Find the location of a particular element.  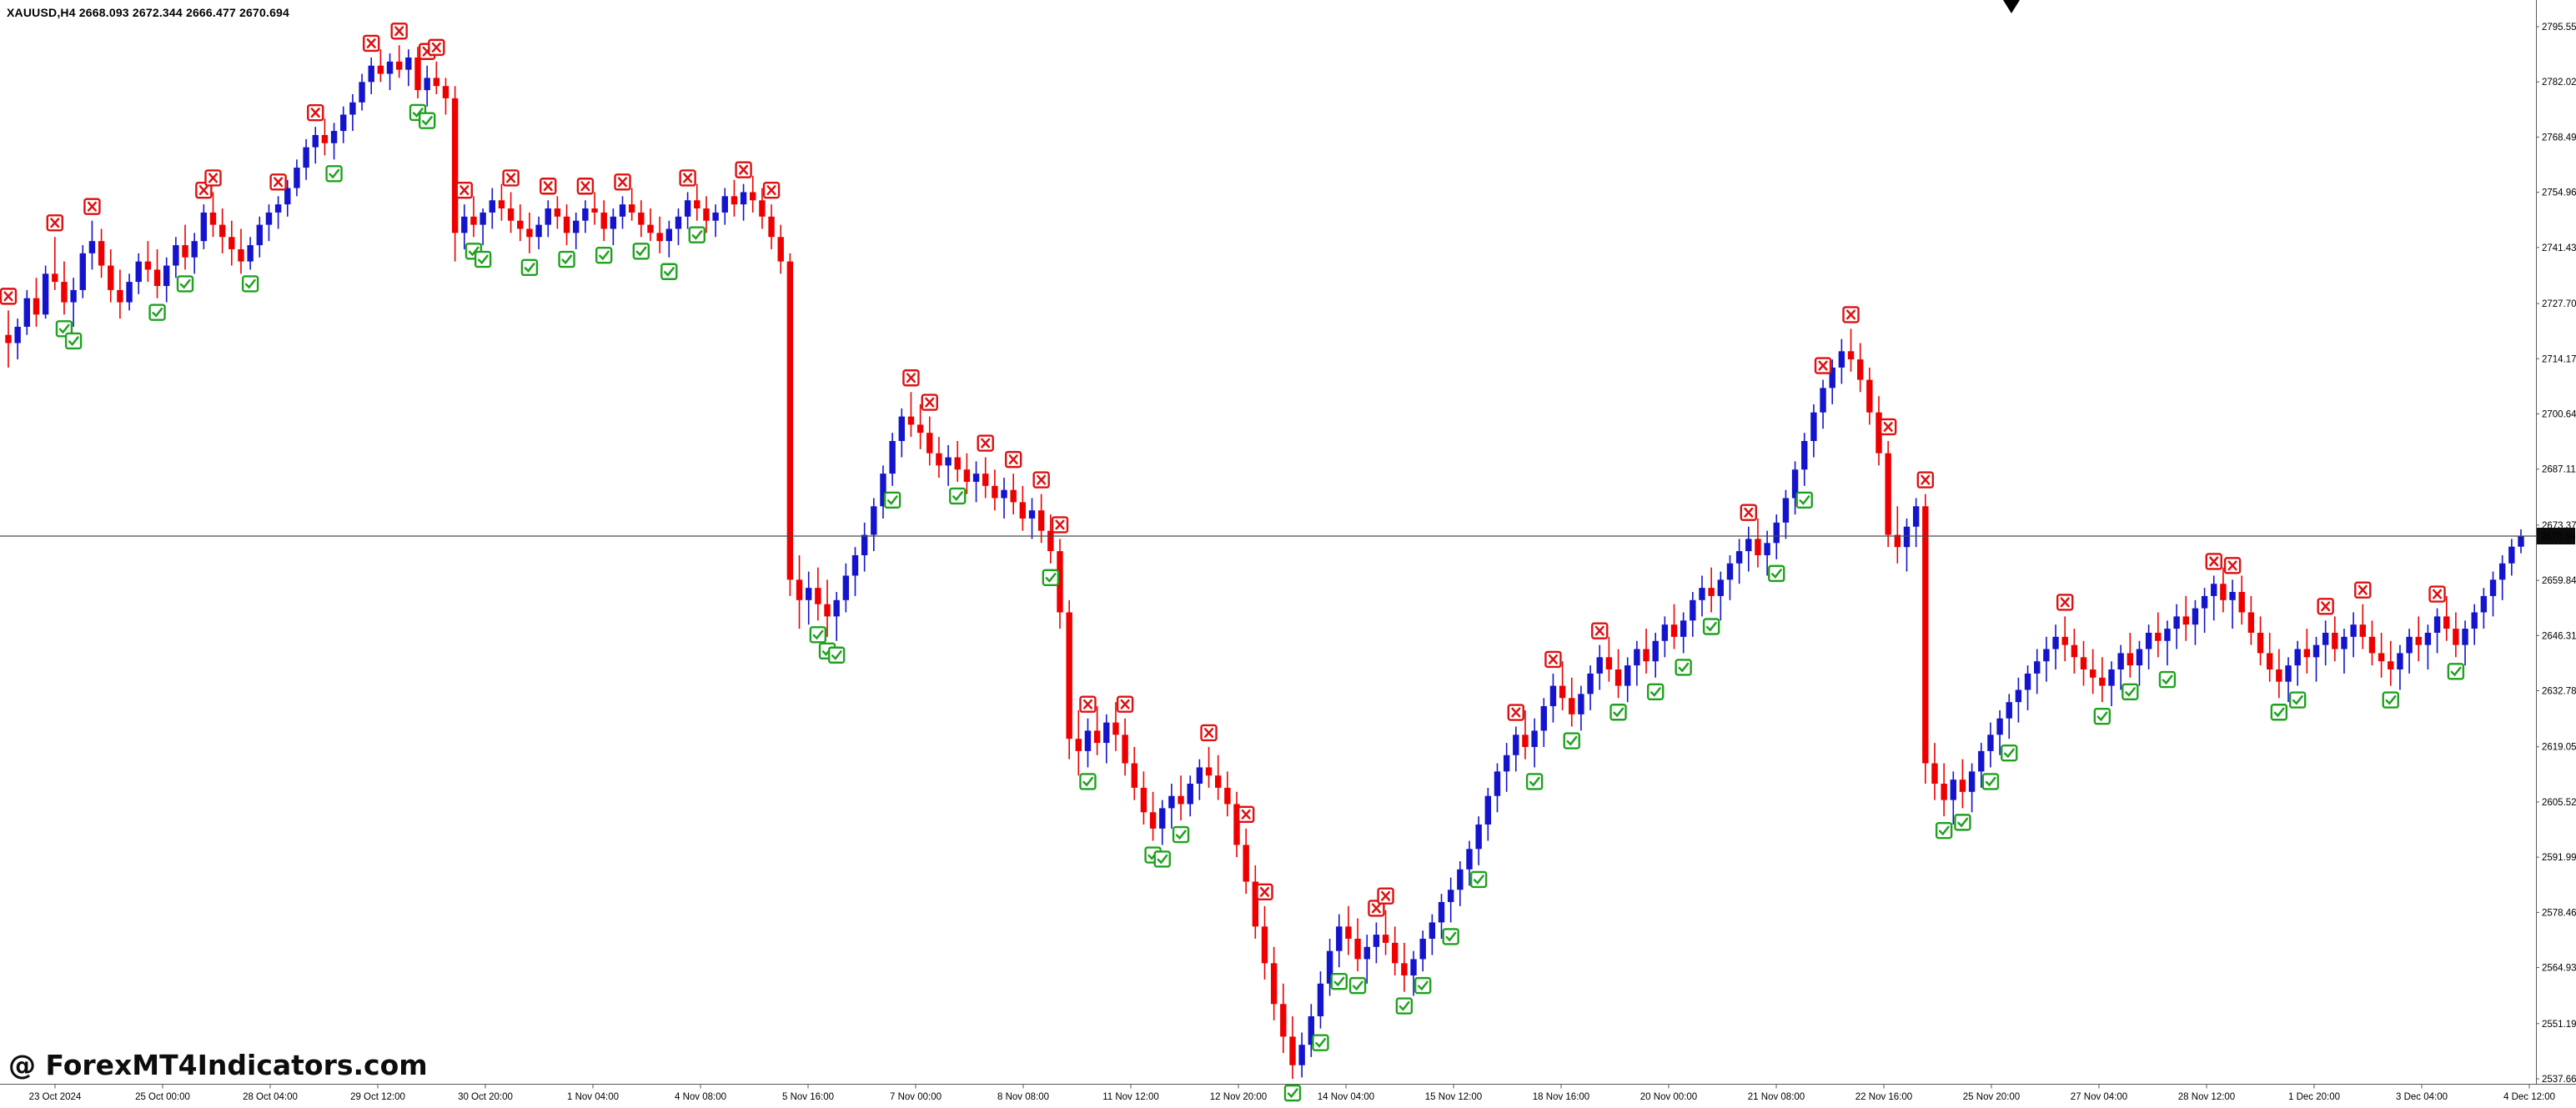

time-tick-label: 7 Nov 00:00 is located at coordinates (916, 1097).